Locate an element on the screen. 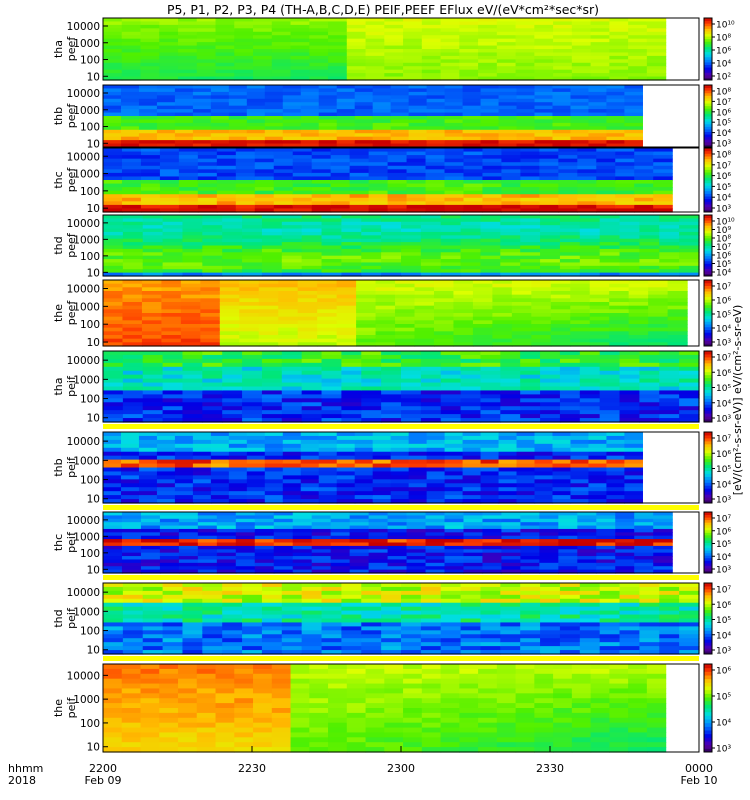 The image size is (750, 800). colorbar-tick-label: 10⁴ is located at coordinates (723, 485).